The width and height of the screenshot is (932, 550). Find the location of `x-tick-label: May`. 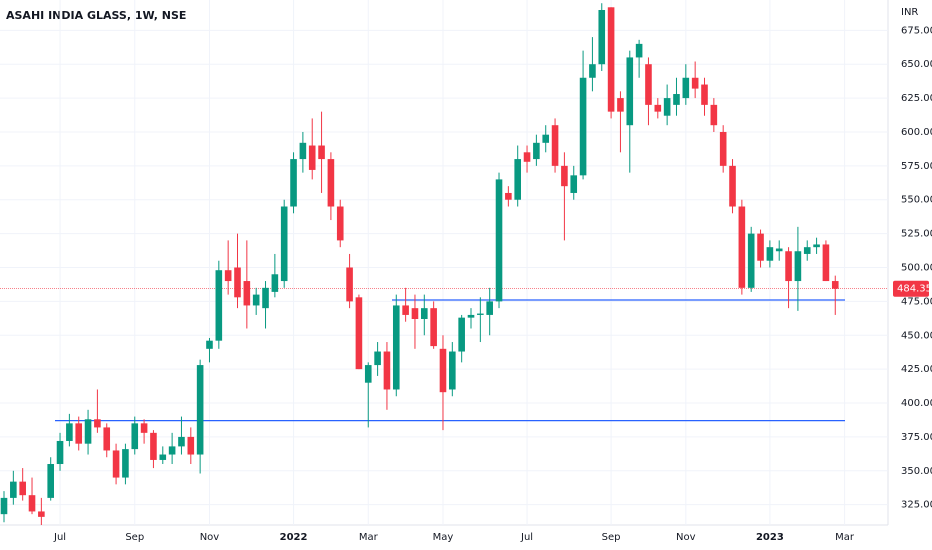

x-tick-label: May is located at coordinates (443, 537).